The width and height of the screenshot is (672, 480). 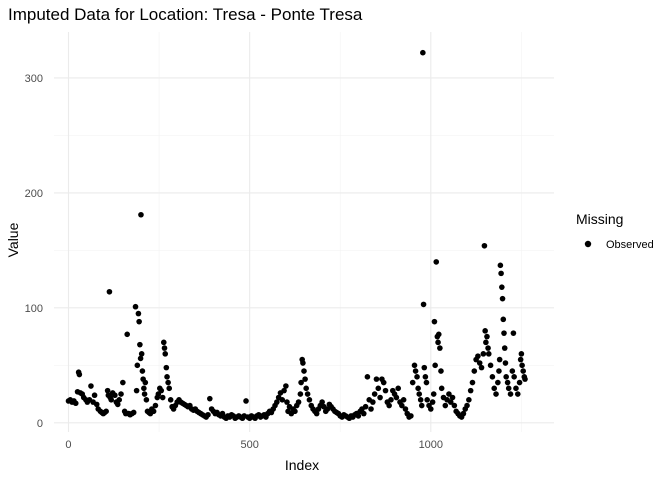 What do you see at coordinates (68, 445) in the screenshot?
I see `x-tick-label: 0` at bounding box center [68, 445].